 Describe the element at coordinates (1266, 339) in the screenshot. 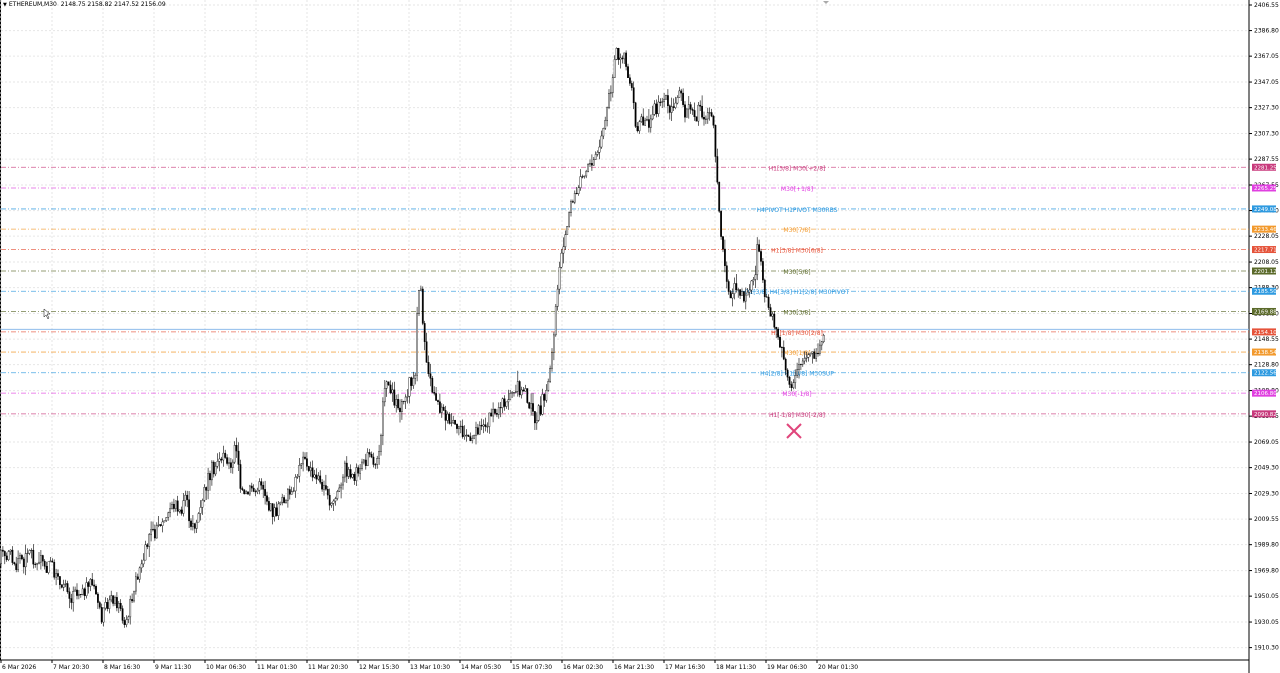

I see `y-tick-label: 2148.55` at that location.